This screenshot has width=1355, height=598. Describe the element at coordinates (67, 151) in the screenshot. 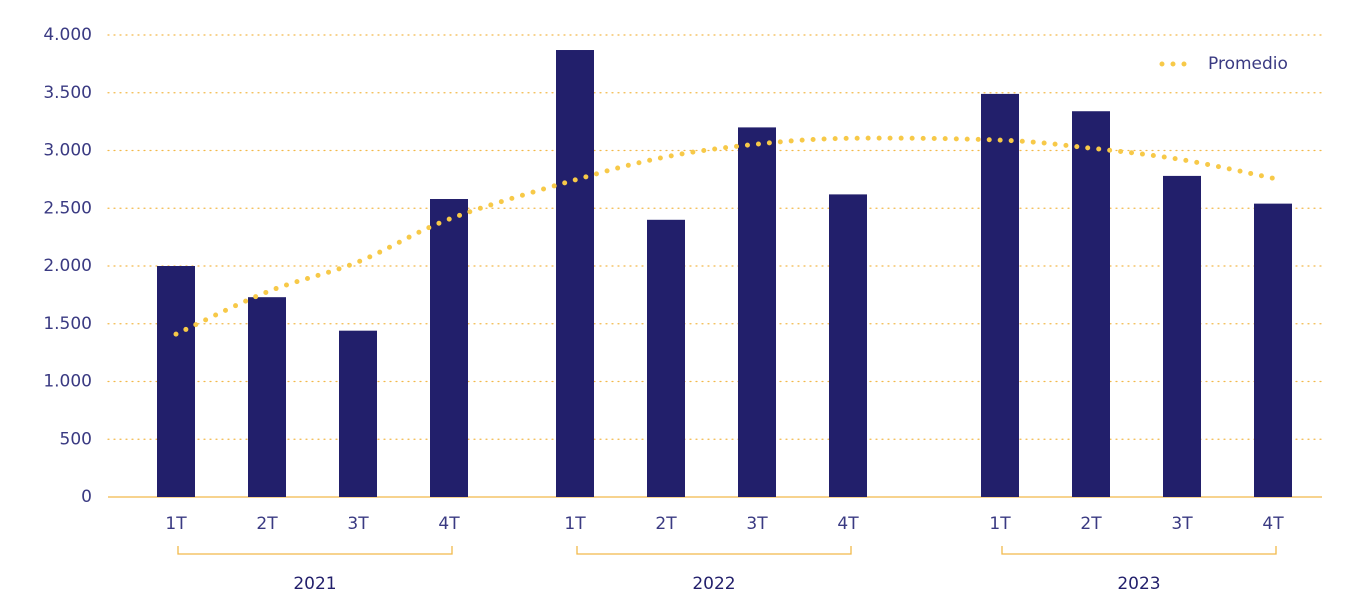

I see `y-tick-label: 3.000` at that location.